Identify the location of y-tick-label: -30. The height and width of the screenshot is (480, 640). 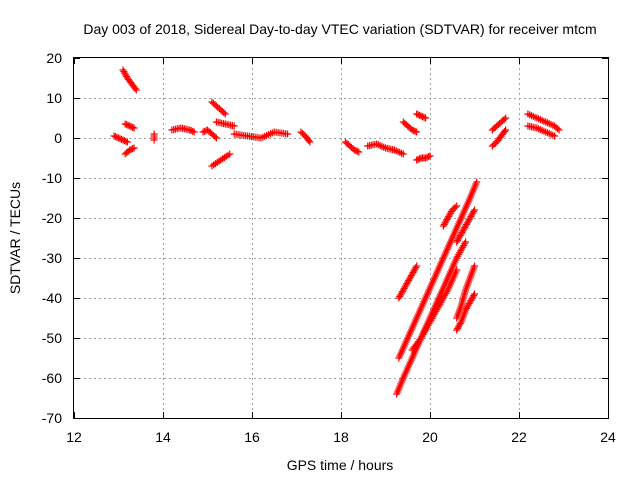
(52, 258).